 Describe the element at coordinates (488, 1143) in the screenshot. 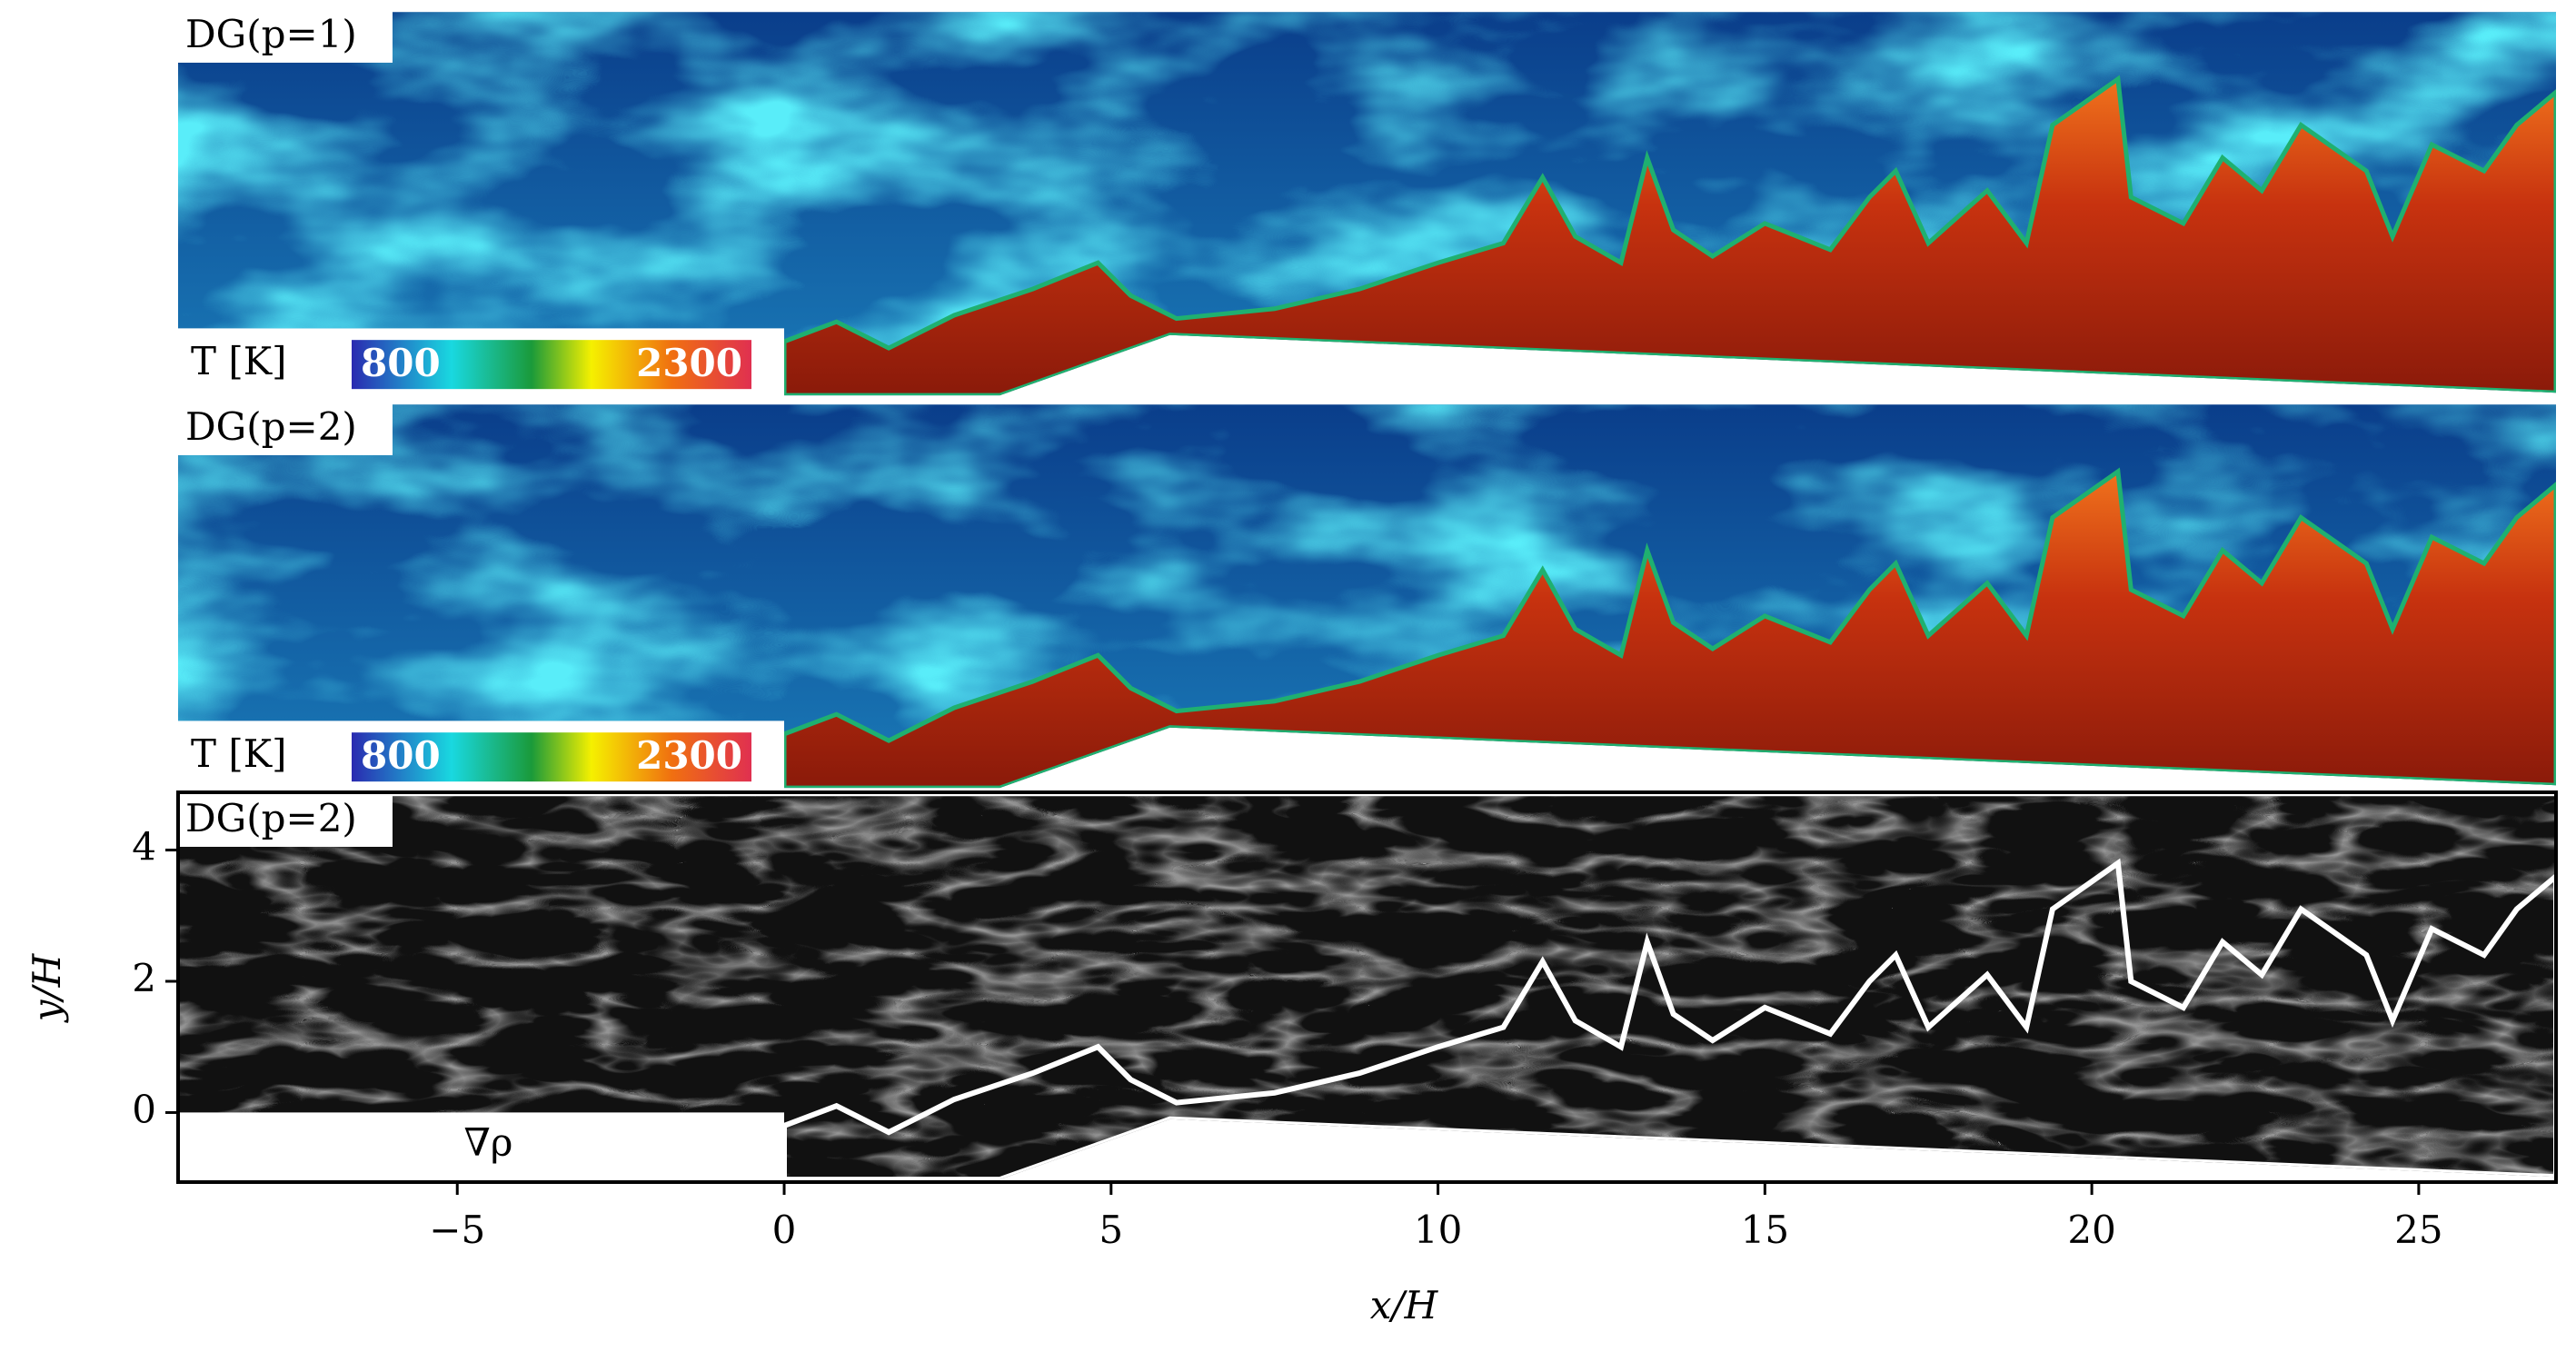

I see `annotation: ∇ρ` at that location.